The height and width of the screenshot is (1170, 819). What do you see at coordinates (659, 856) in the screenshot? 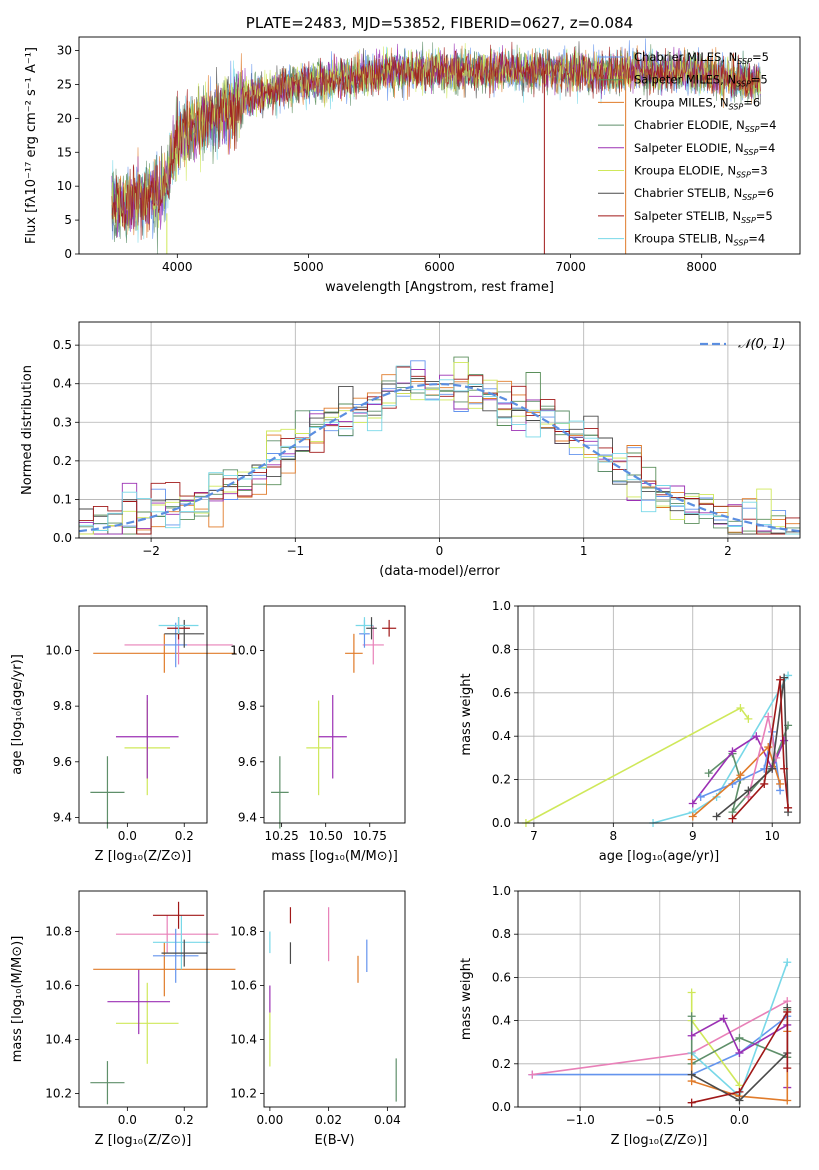
I see `x-axis-label: age [log₁₀(age/yr)]` at bounding box center [659, 856].